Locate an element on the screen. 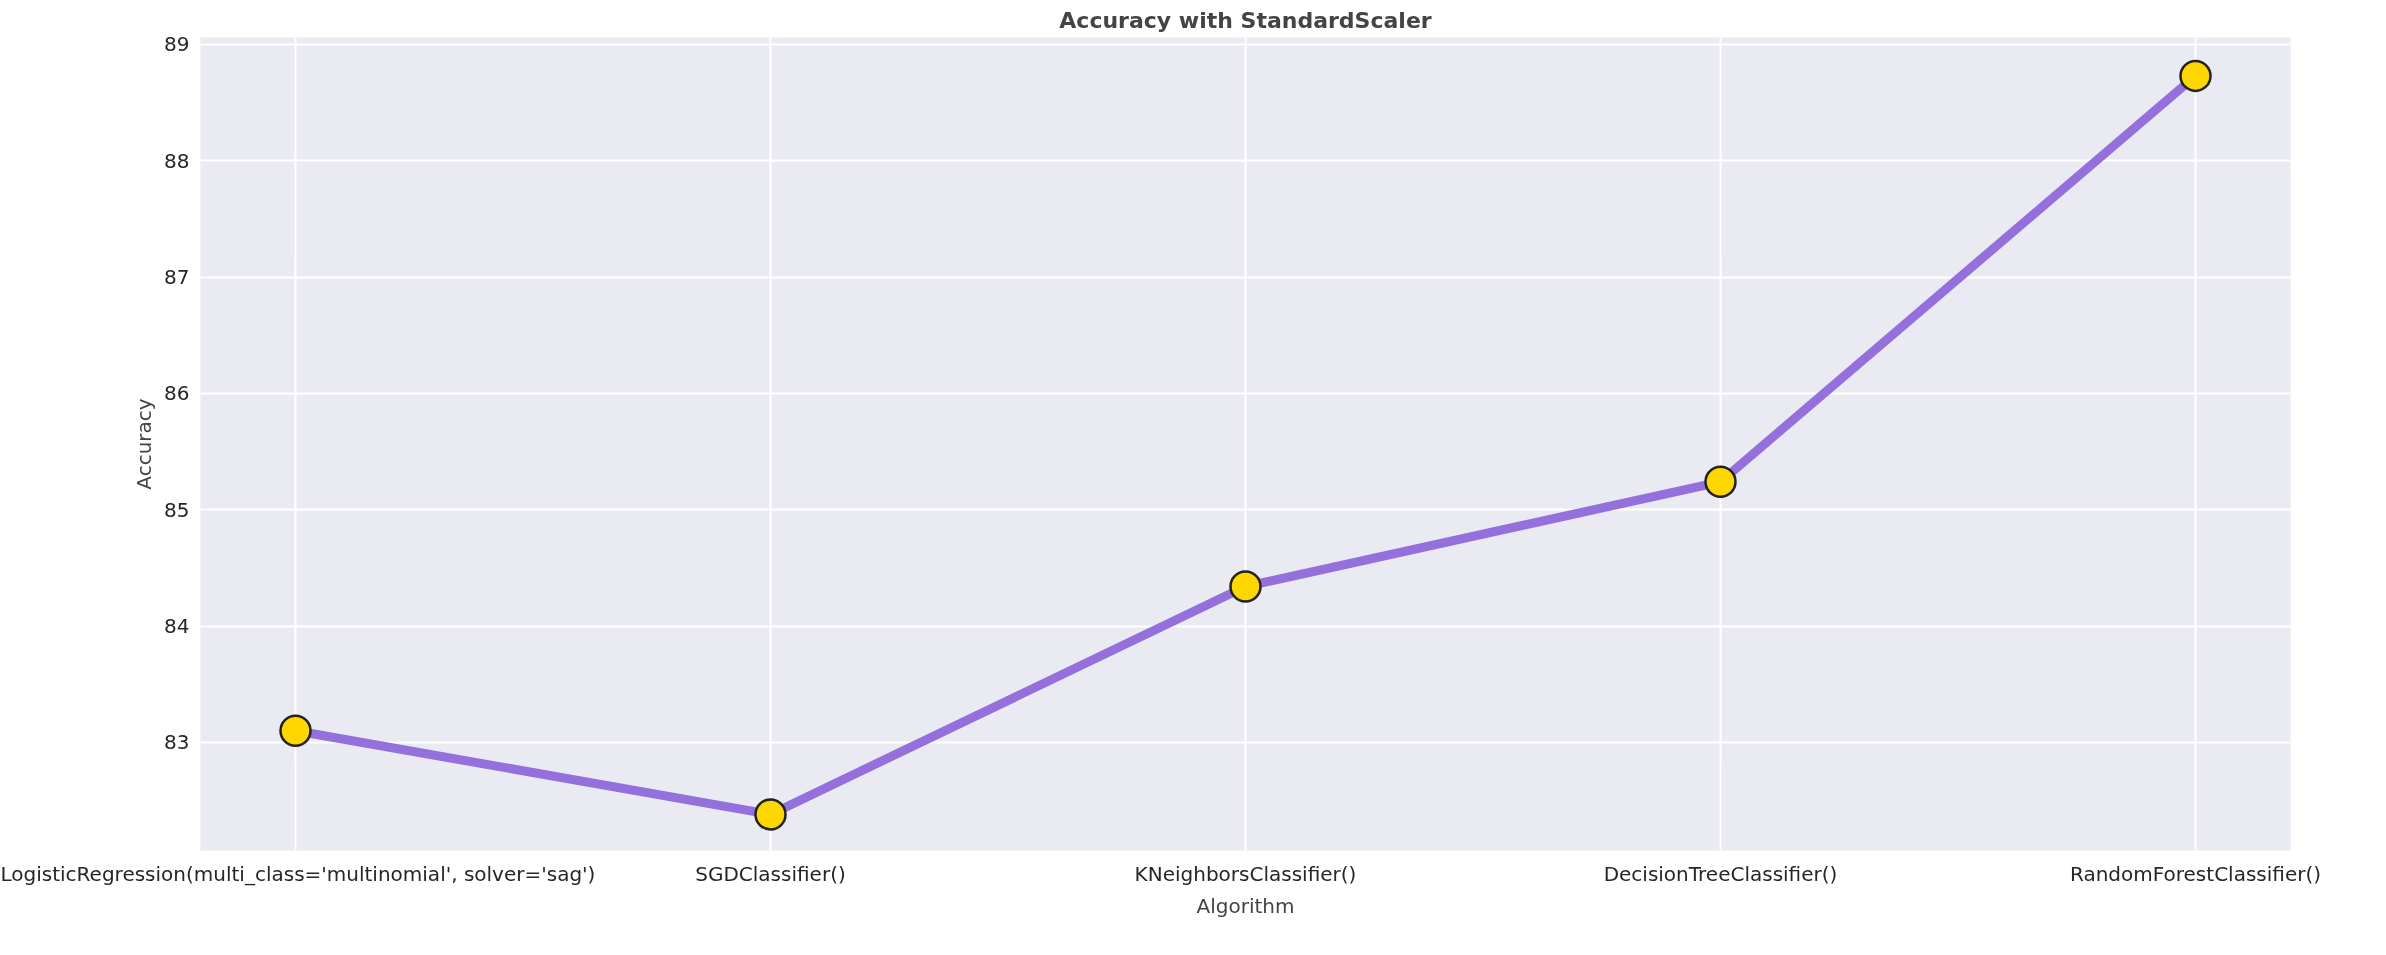  x-tick-label: LogisticRegression(multi_class='multinomial', solver='sag') is located at coordinates (298, 873).